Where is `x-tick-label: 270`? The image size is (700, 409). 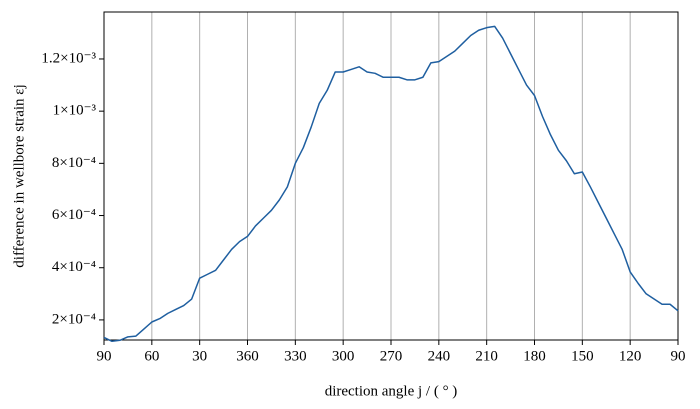 x-tick-label: 270 is located at coordinates (391, 356).